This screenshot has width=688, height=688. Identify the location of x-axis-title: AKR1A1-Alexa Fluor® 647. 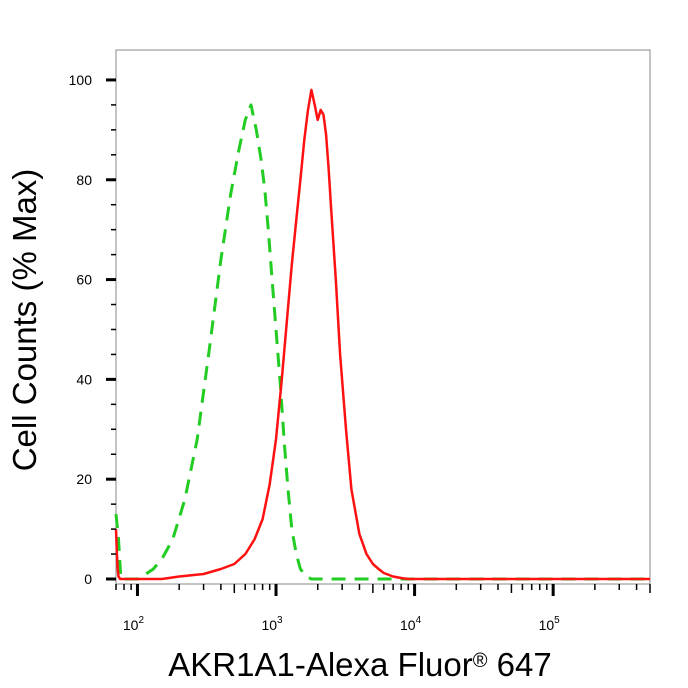
(359, 664).